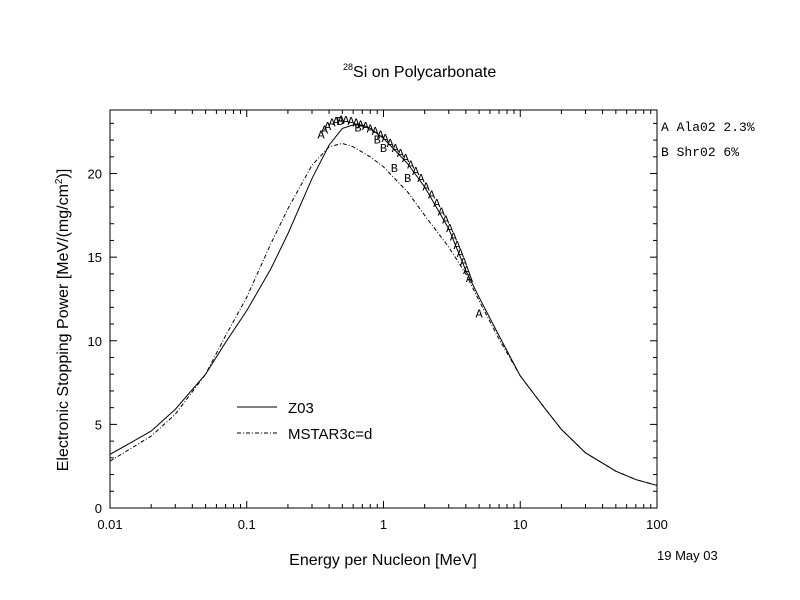  I want to click on legend-label-z03: Z03, so click(301, 408).